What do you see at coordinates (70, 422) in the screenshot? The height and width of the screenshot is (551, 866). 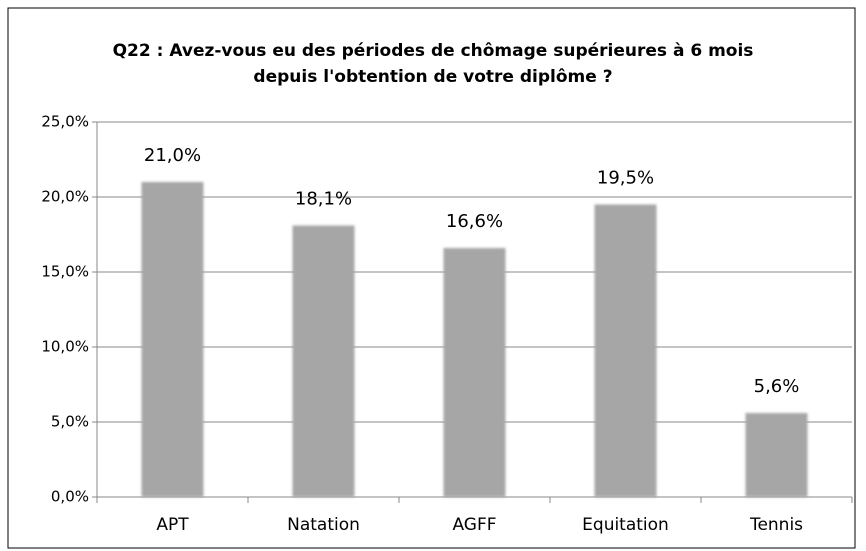 I see `y-tick-label: 5,0%` at bounding box center [70, 422].